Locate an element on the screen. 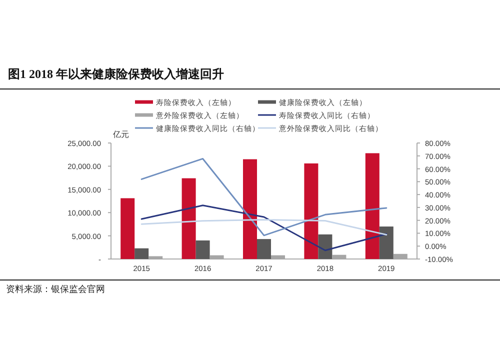 This screenshot has height=362, width=500. y-axis-title: 亿元 is located at coordinates (120, 134).